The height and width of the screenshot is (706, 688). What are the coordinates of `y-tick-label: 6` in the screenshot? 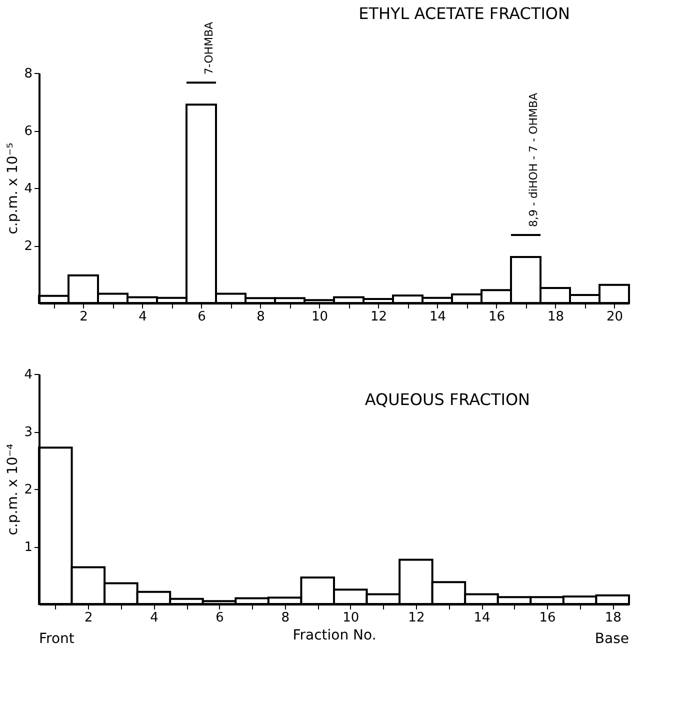 It's located at (28, 131).